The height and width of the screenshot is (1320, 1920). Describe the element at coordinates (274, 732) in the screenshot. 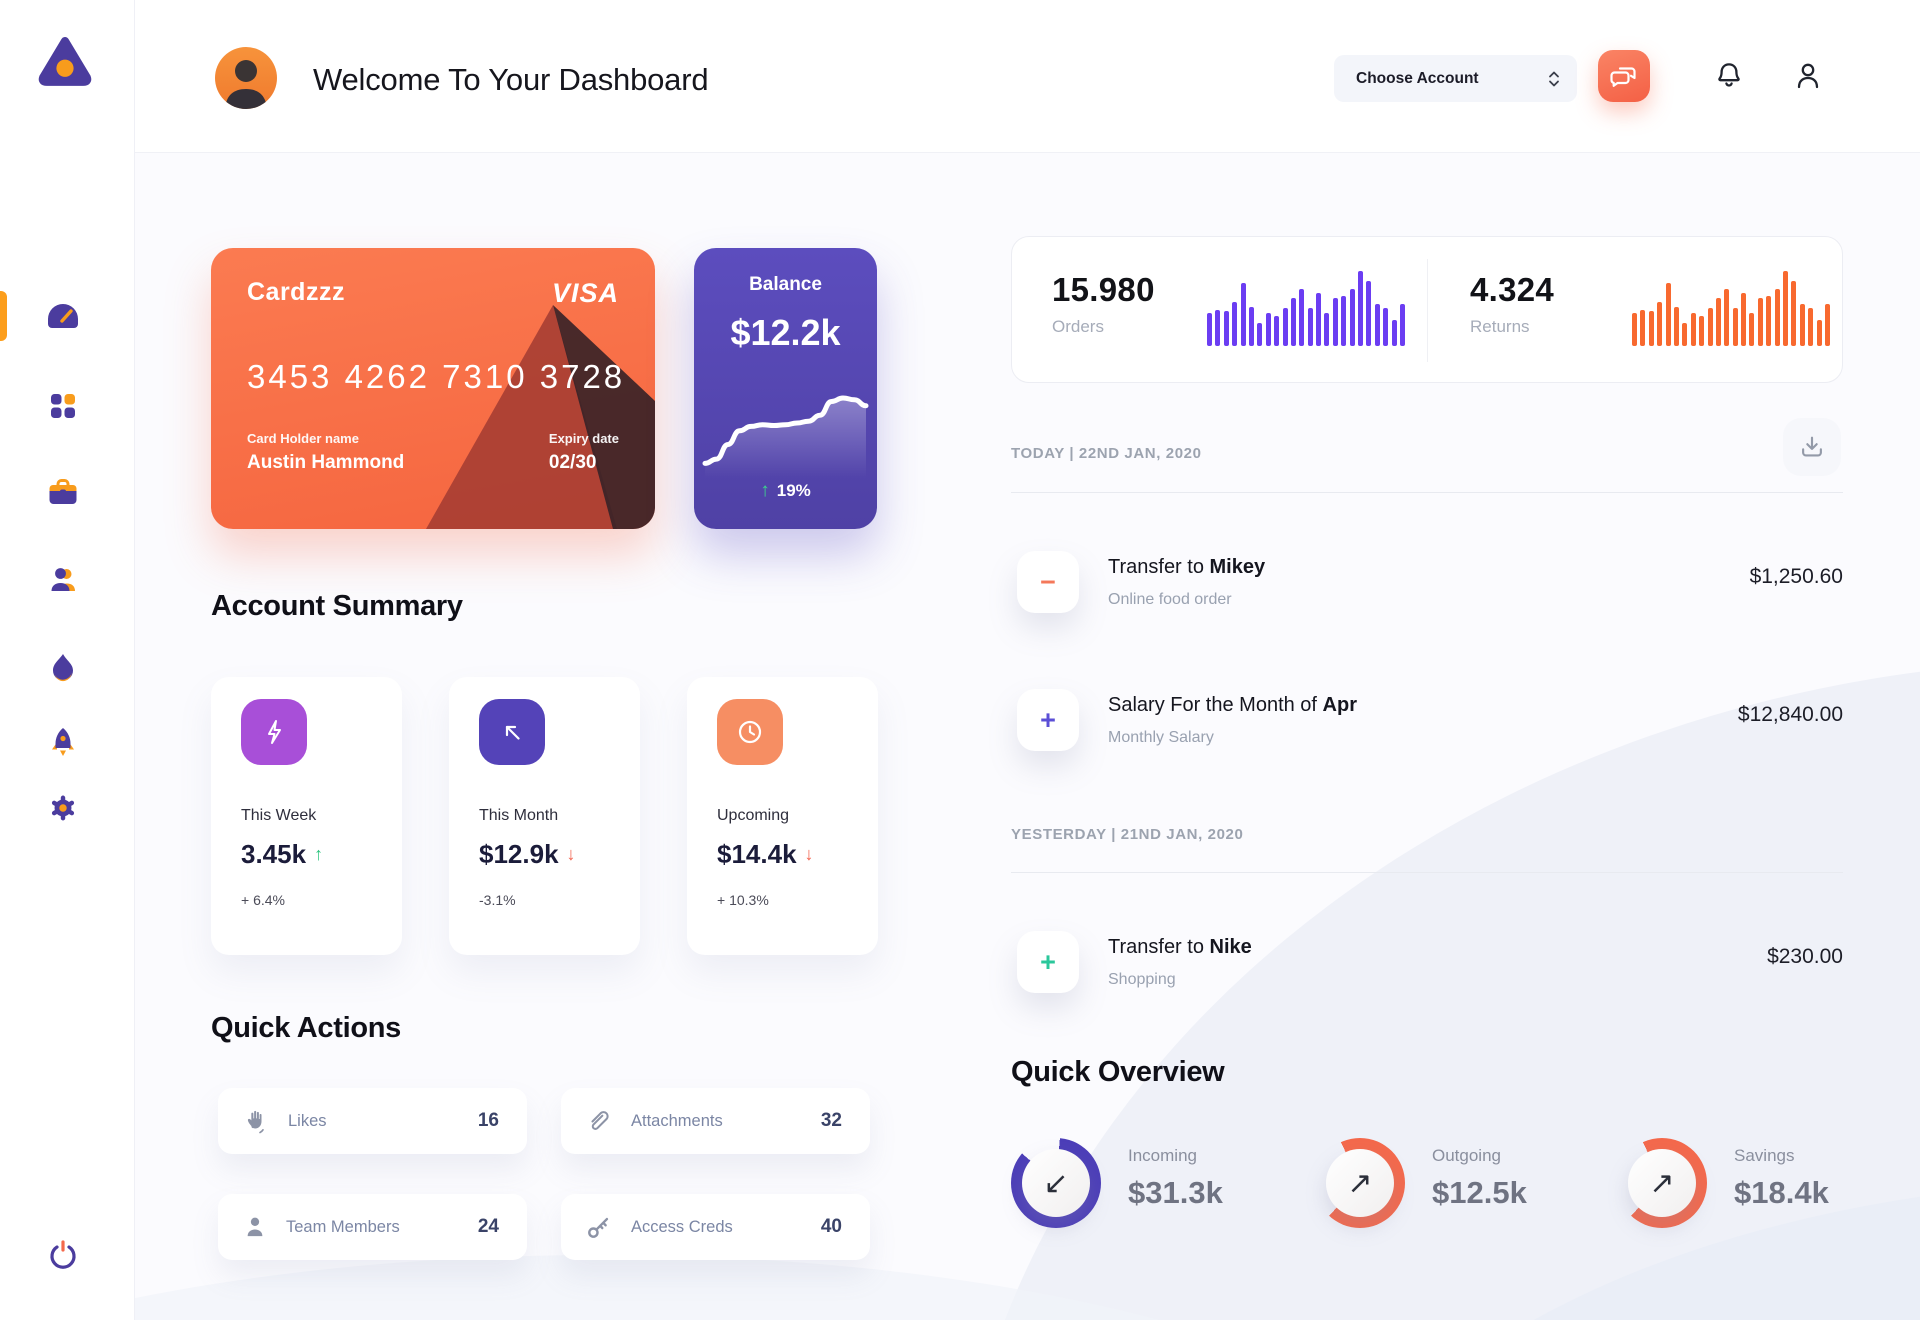

I see `lightning-icon` at that location.